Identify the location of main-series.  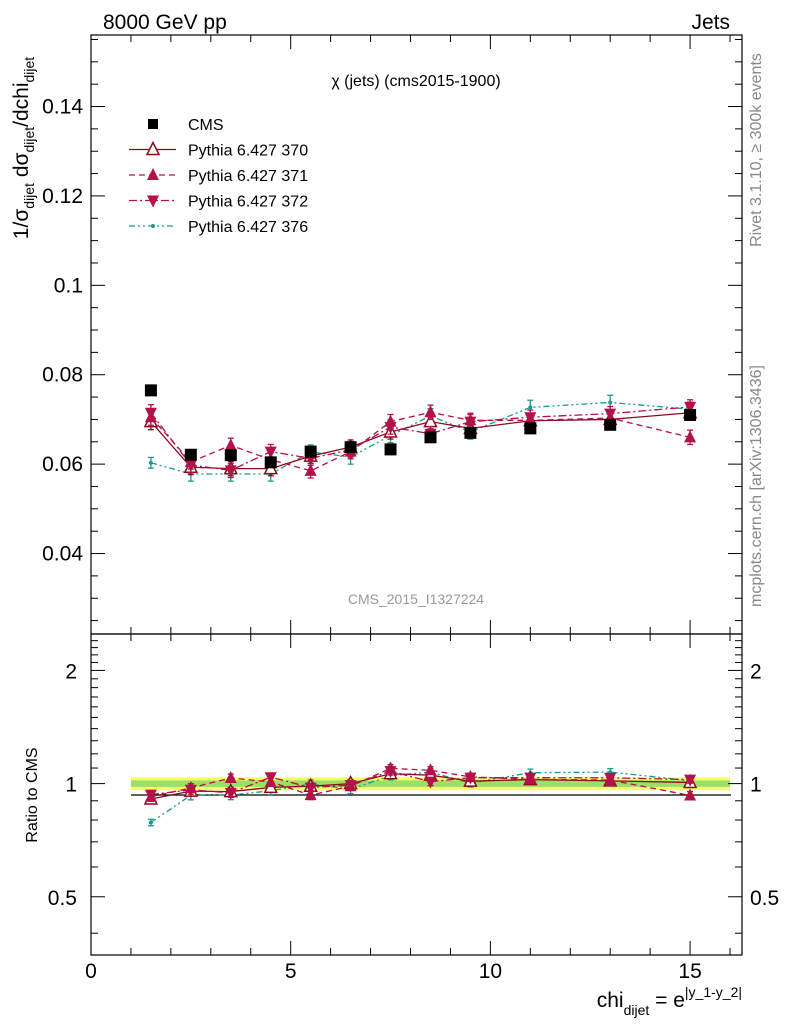
(420, 433).